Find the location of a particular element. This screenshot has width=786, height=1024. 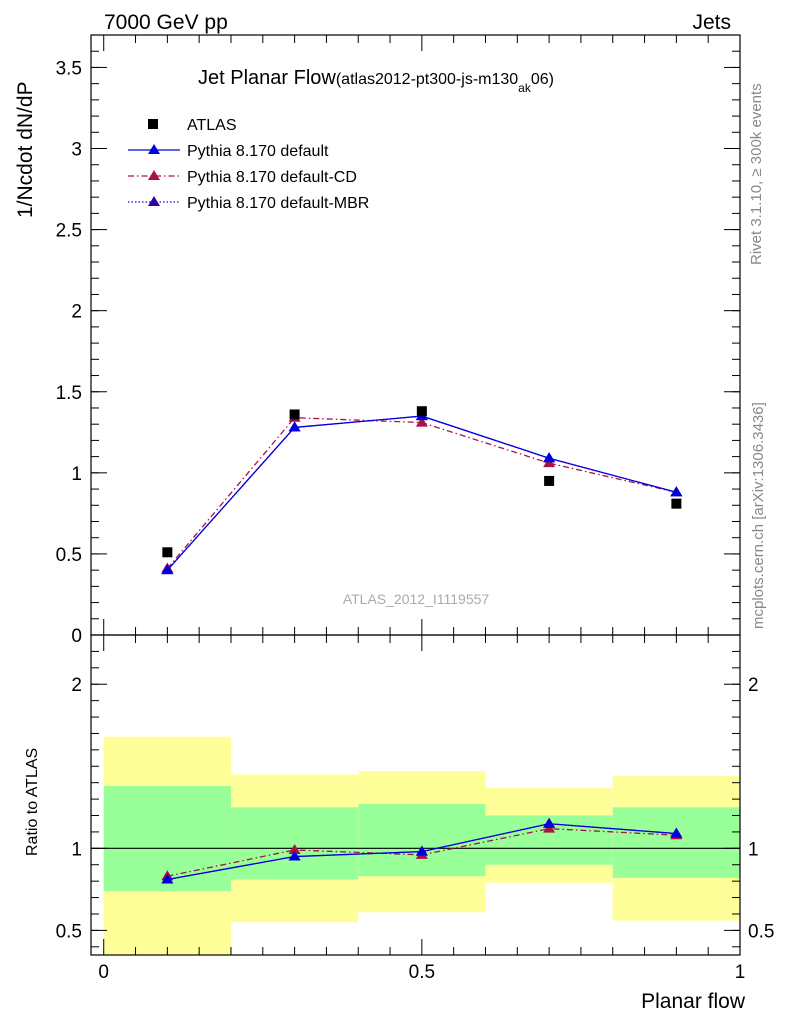

legend-item-default: Pythia 8.170 default is located at coordinates (228, 151).